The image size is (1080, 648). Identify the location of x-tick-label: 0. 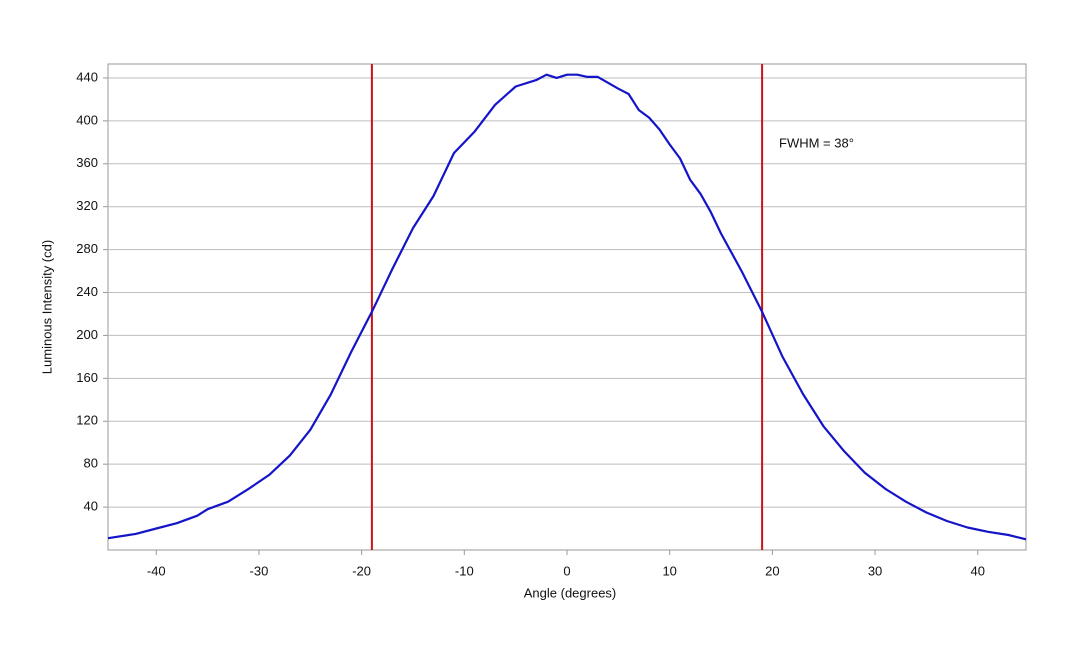
(566, 570).